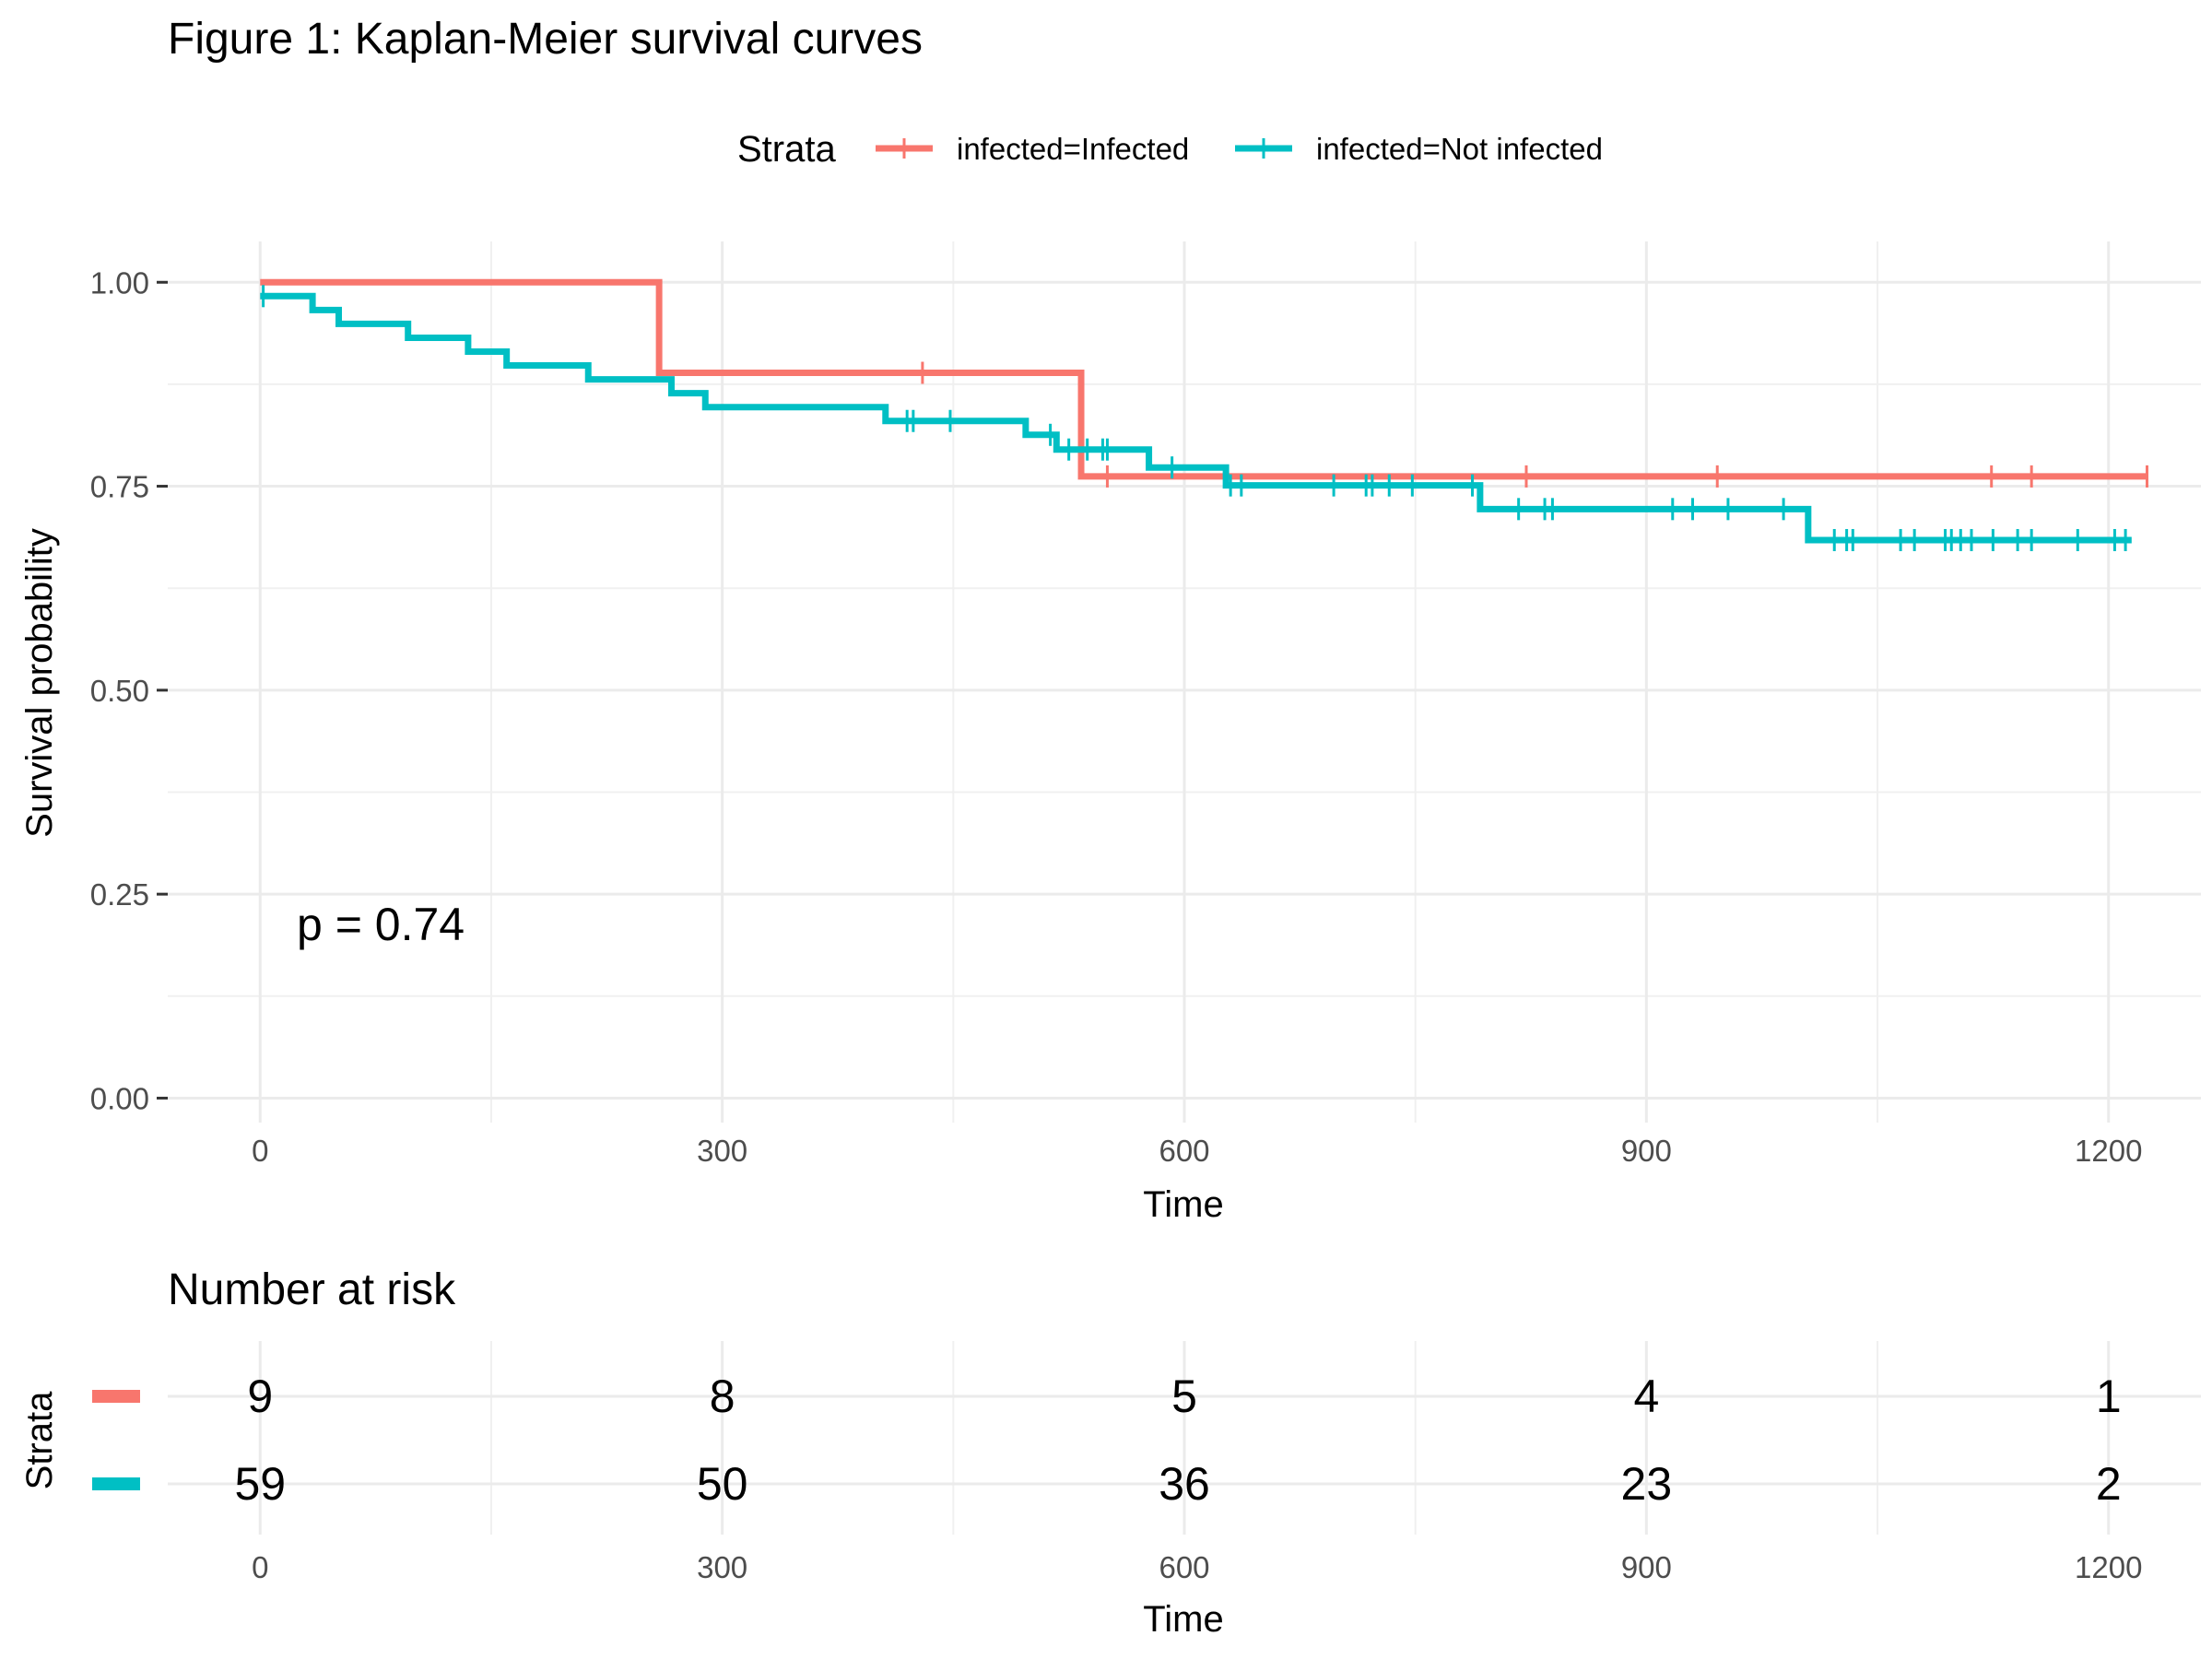 This screenshot has height=1659, width=2212. Describe the element at coordinates (312, 1289) in the screenshot. I see `risk-table-title: Number at risk` at that location.